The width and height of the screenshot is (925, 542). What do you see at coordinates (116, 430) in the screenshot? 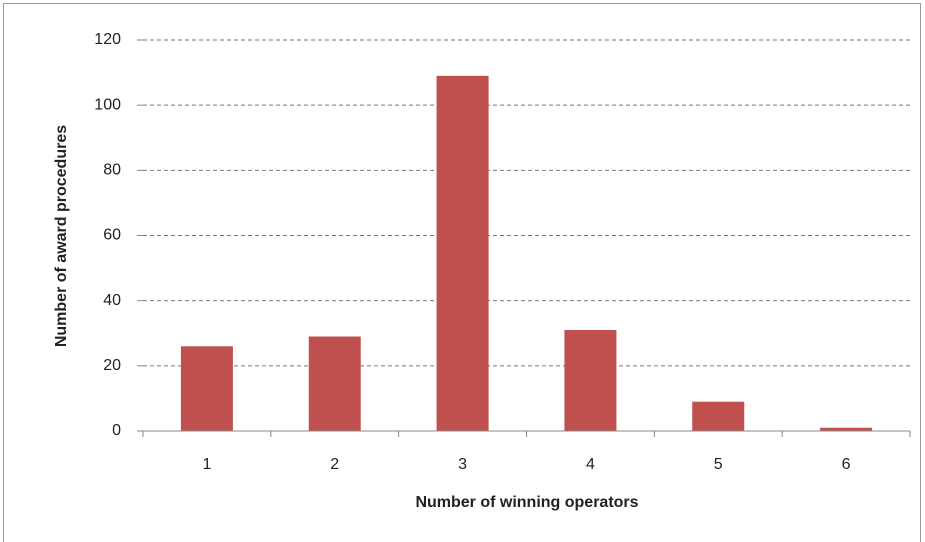
I see `y-tick-label: 0` at bounding box center [116, 430].